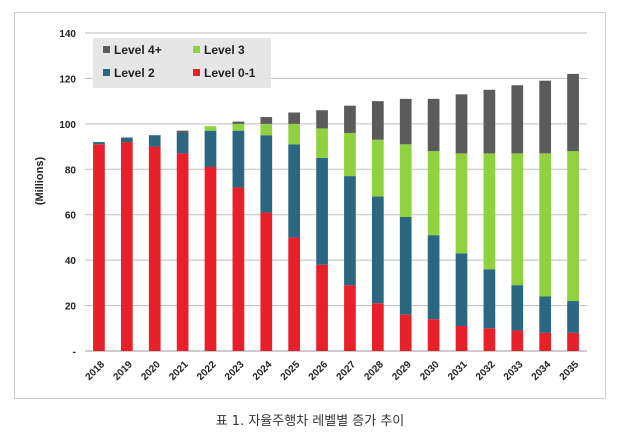 Image resolution: width=620 pixels, height=435 pixels. I want to click on x-tick-label: 2027, so click(347, 371).